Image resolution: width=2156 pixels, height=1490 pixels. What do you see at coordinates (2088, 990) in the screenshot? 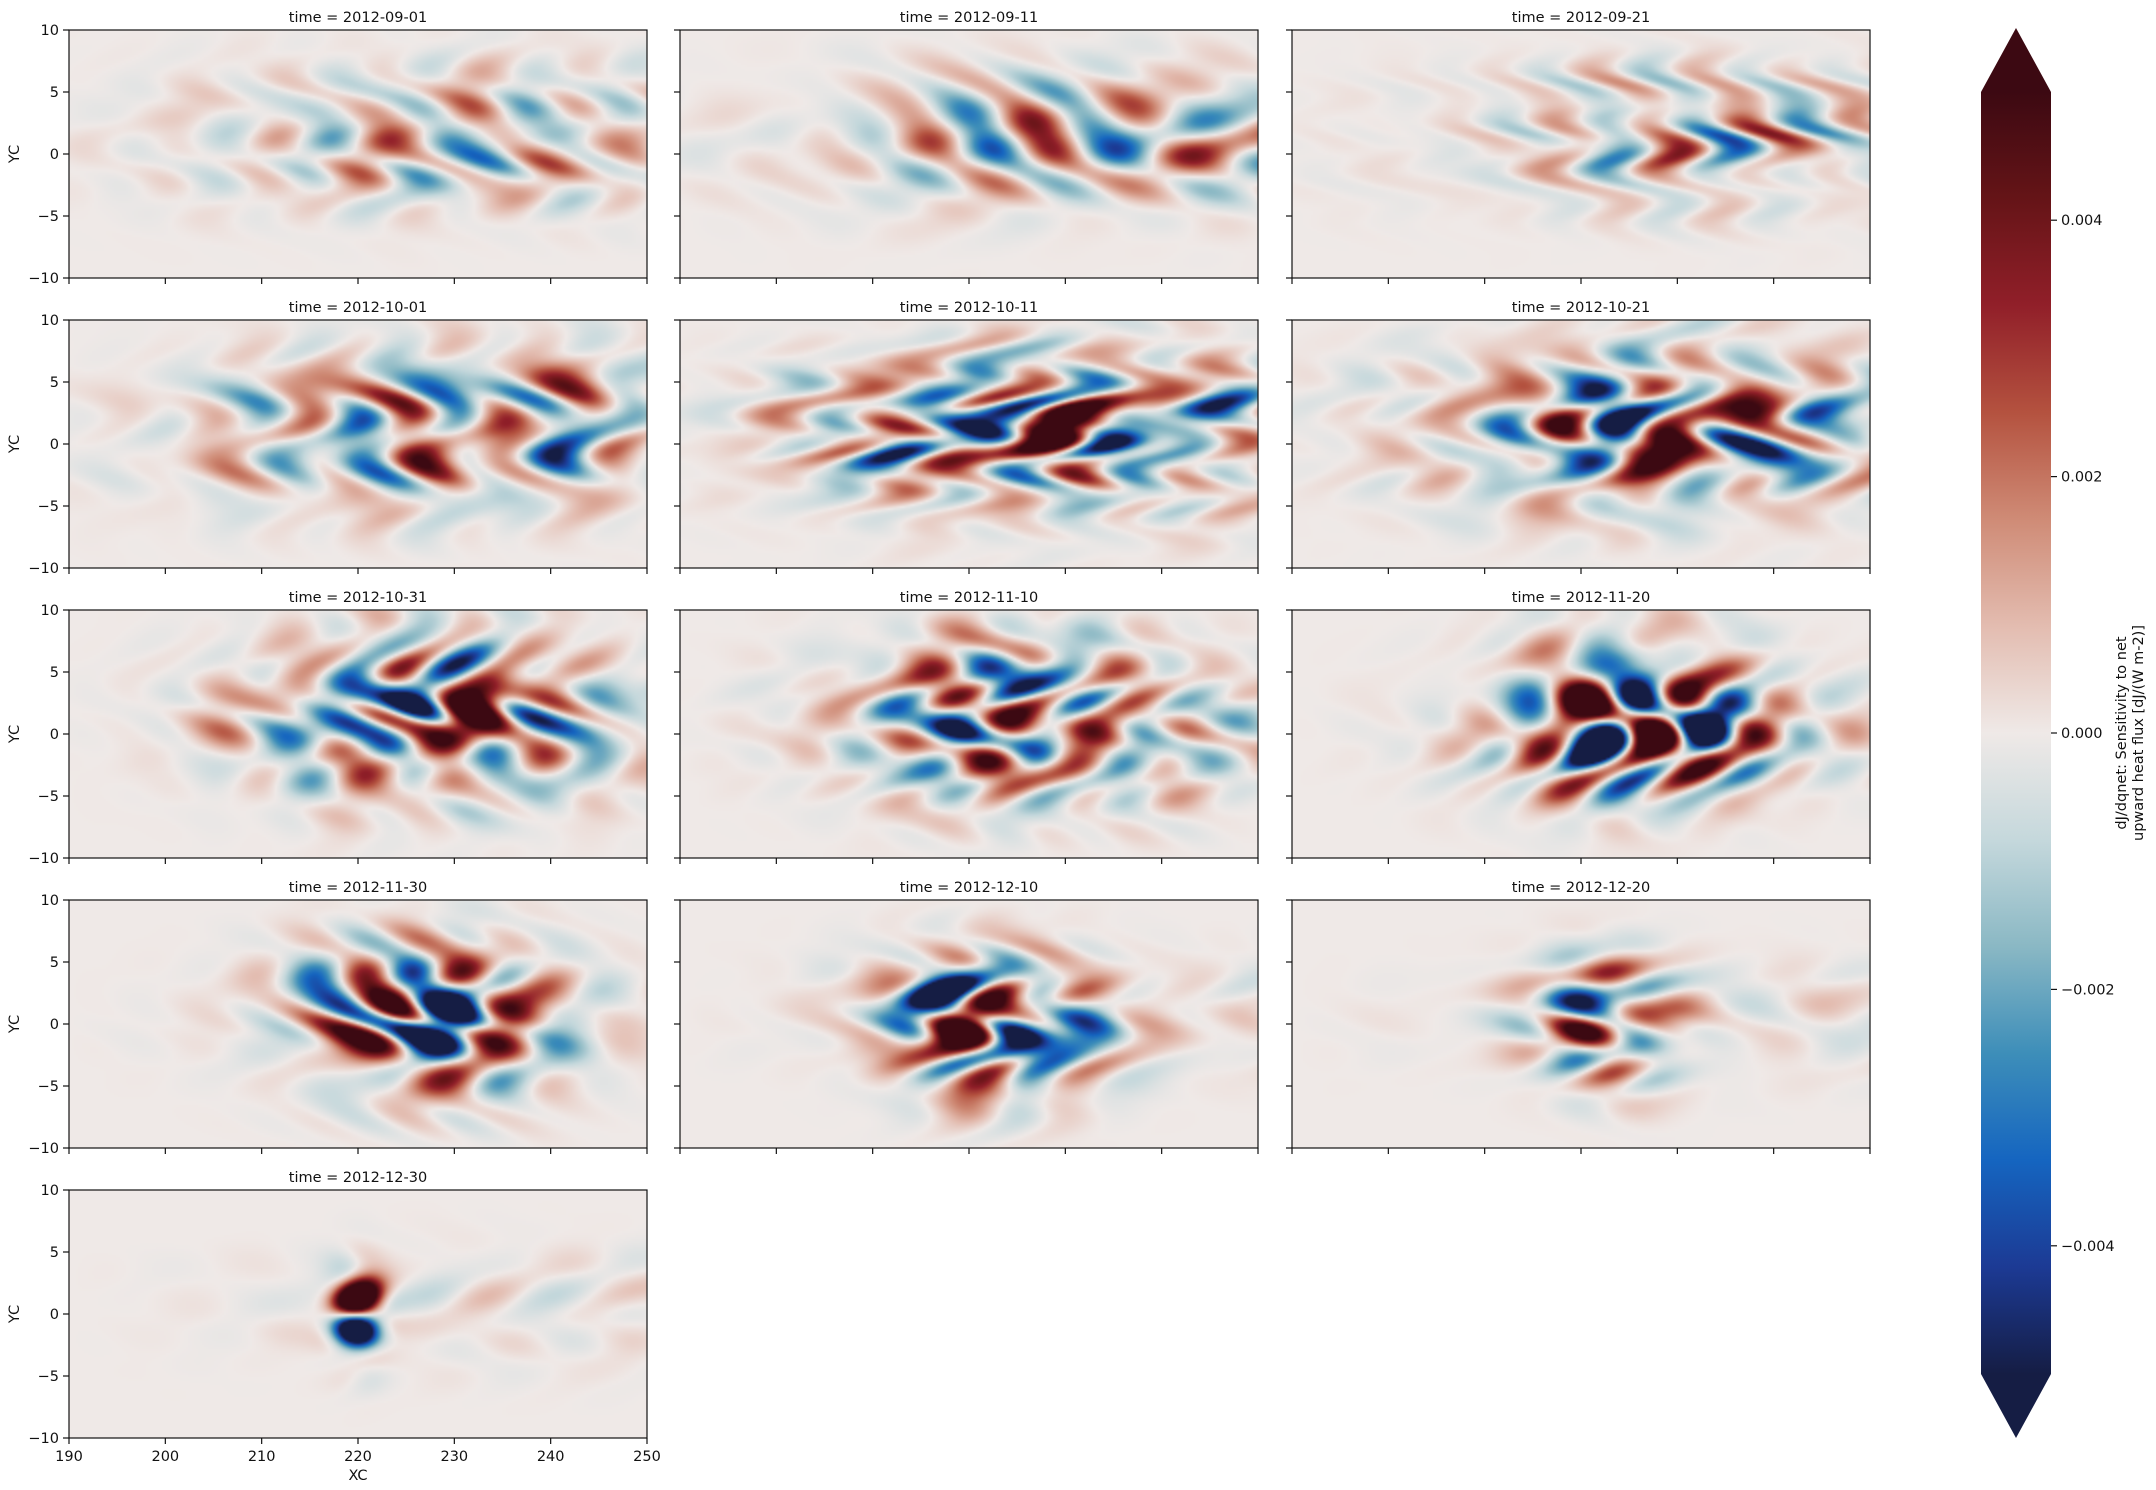
I see `colorbar-tick-label: −0.002` at bounding box center [2088, 990].